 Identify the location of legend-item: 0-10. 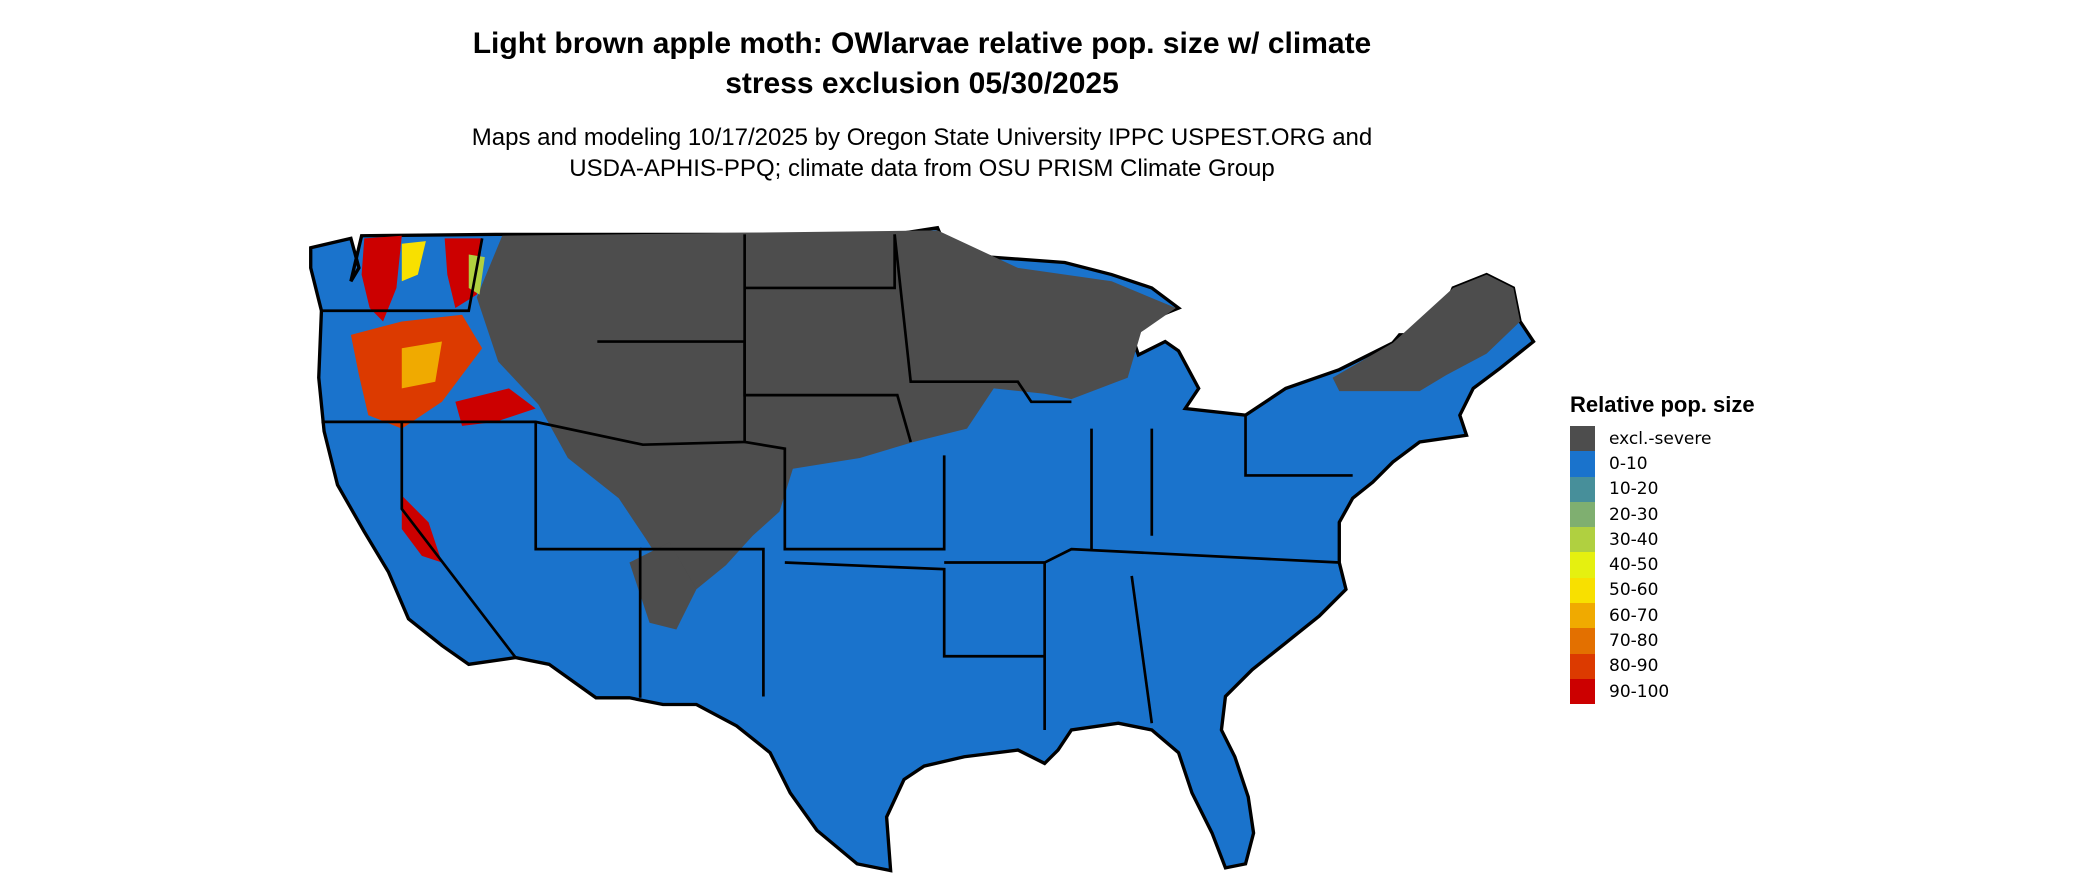
(1662, 464).